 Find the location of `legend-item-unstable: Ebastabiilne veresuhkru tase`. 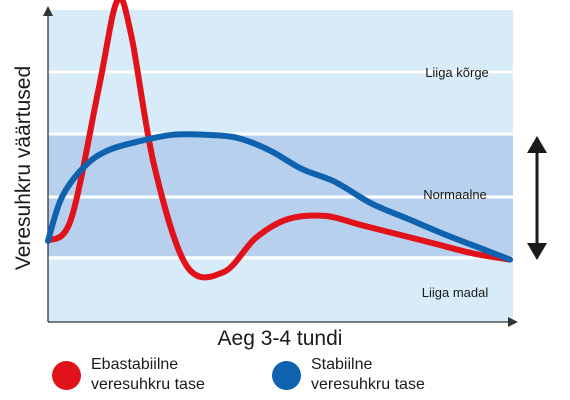

legend-item-unstable: Ebastabiilne veresuhkru tase is located at coordinates (151, 375).